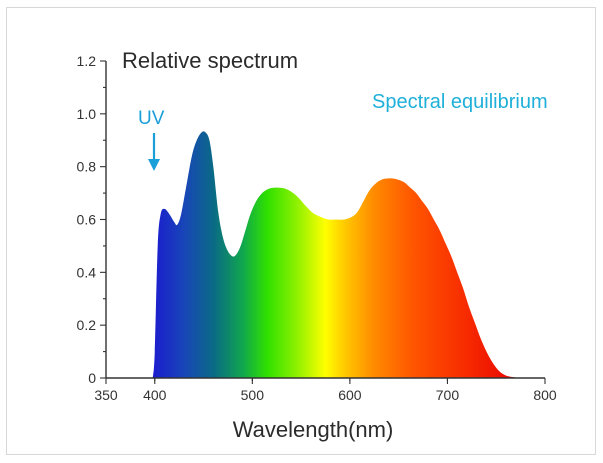  What do you see at coordinates (87, 114) in the screenshot?
I see `y-tick-label: 1.0` at bounding box center [87, 114].